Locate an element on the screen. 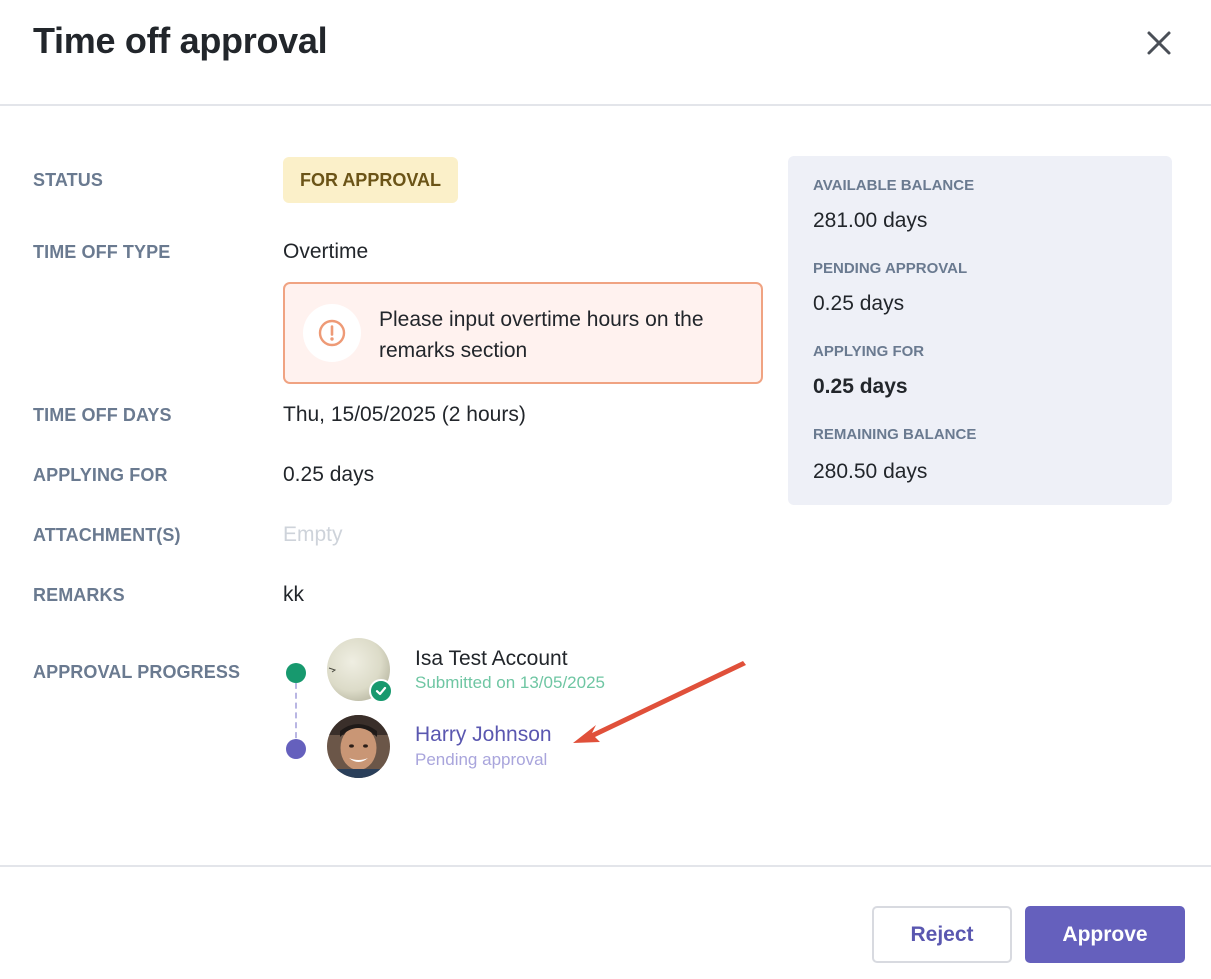  applying-for-value: 0.25 days is located at coordinates (329, 474).